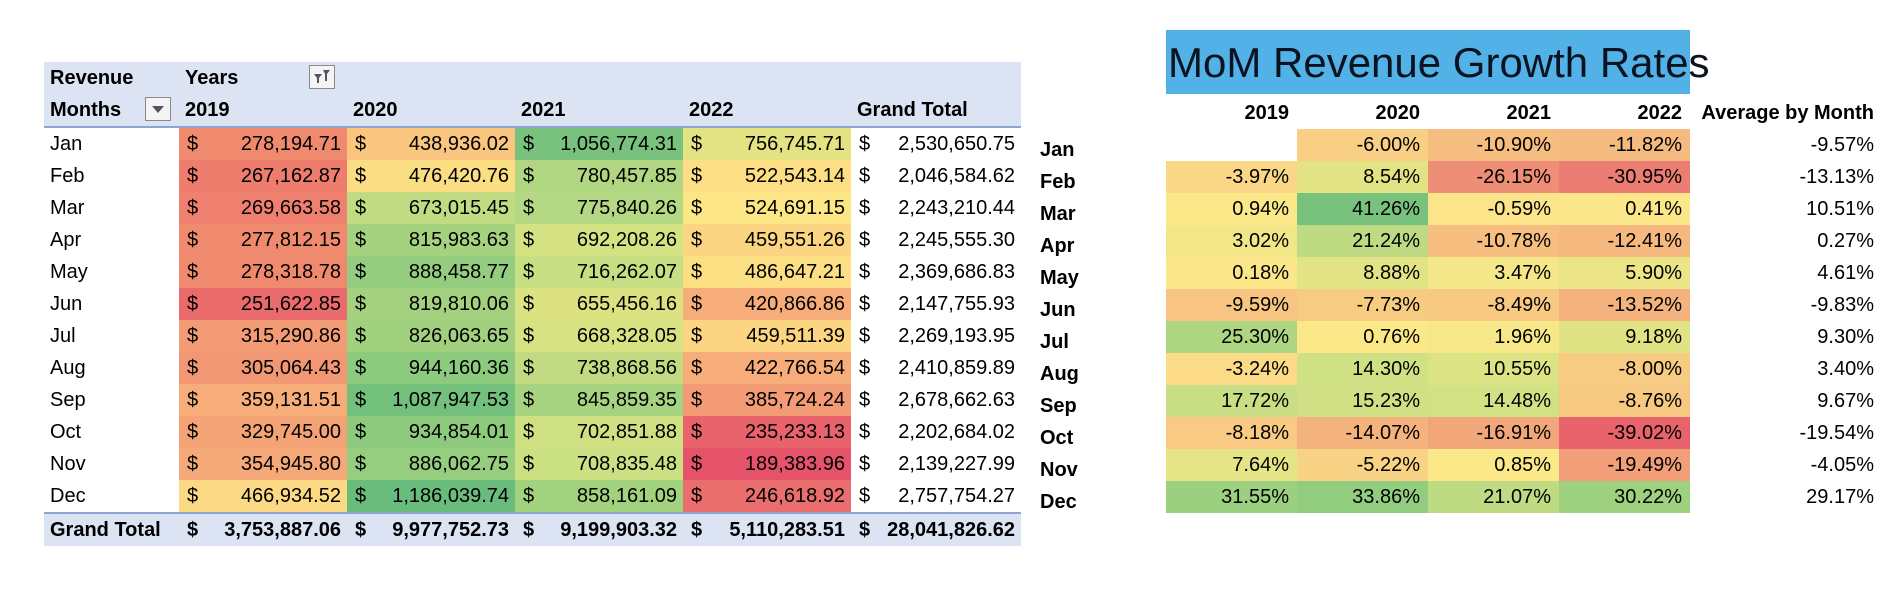 The image size is (1902, 598). What do you see at coordinates (936, 143) in the screenshot?
I see `row-grand-total-cell: $2,530,650.75` at bounding box center [936, 143].